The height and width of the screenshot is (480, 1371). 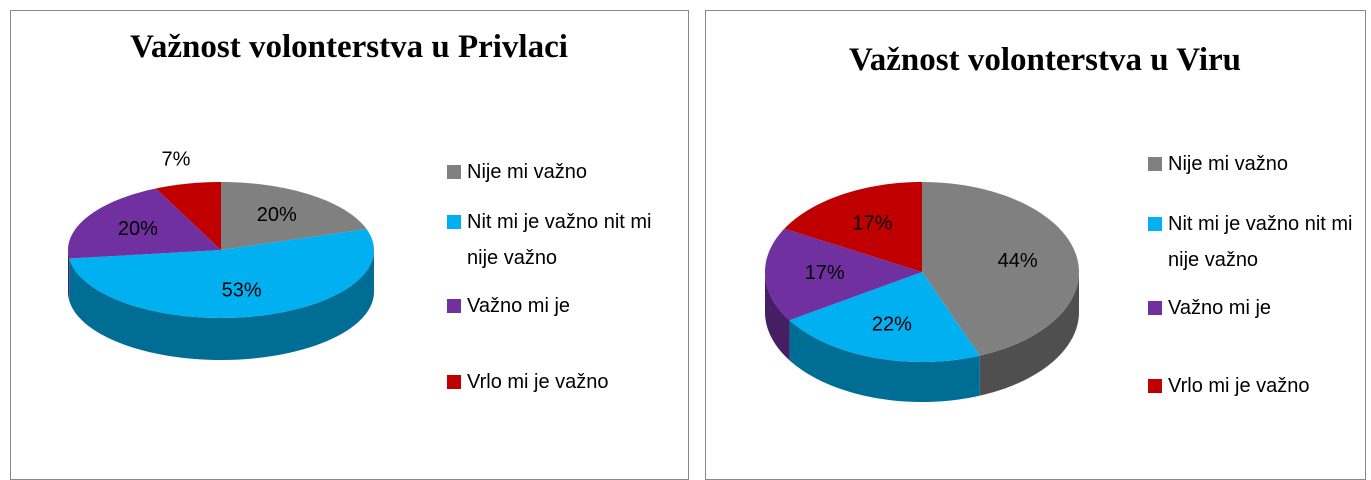 I want to click on data-label: 22%, so click(x=892, y=324).